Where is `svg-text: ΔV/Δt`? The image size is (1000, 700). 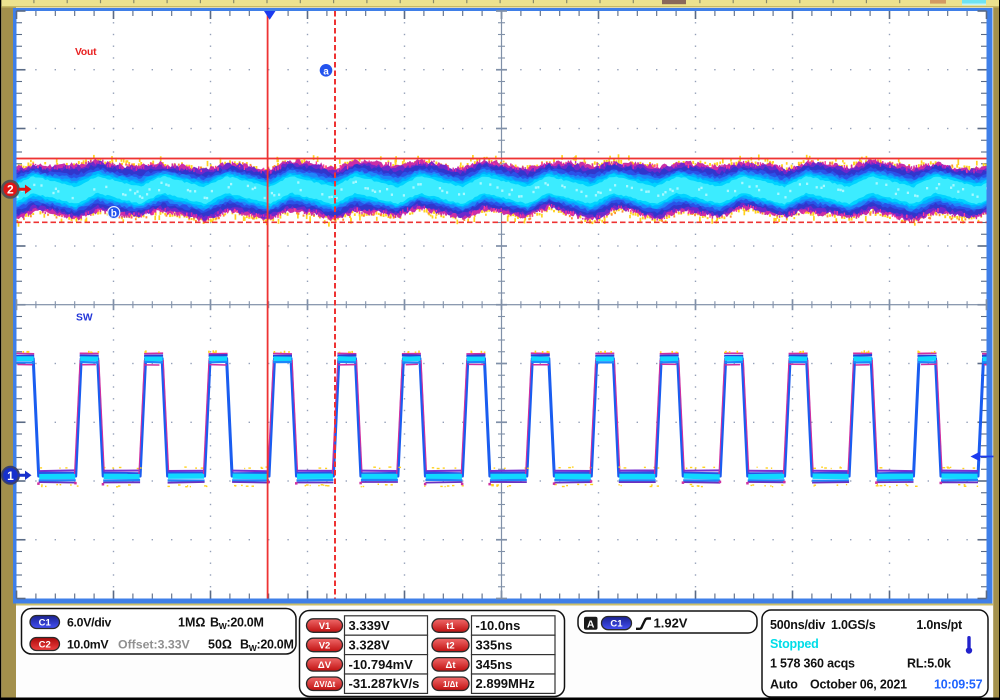 svg-text: ΔV/Δt is located at coordinates (325, 684).